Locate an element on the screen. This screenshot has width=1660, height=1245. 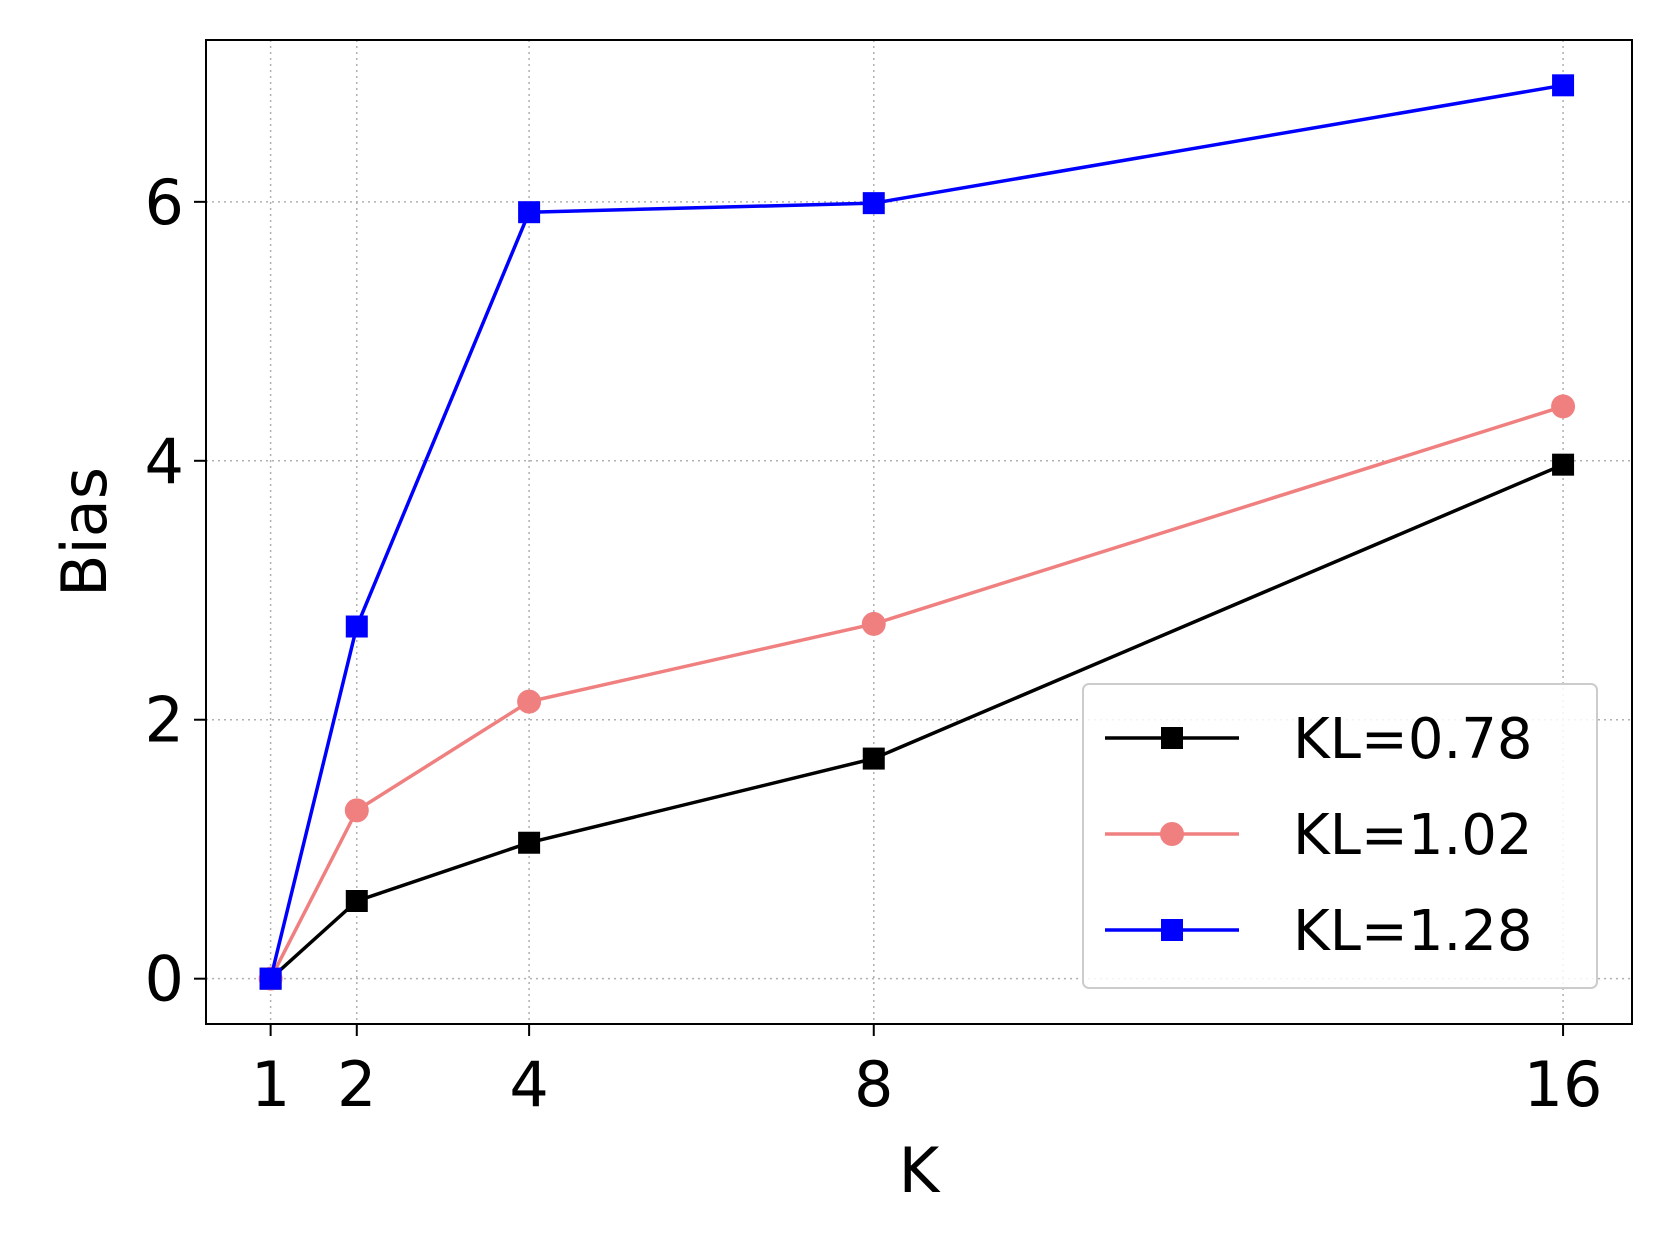
y-tick-label: 0 is located at coordinates (164, 979).